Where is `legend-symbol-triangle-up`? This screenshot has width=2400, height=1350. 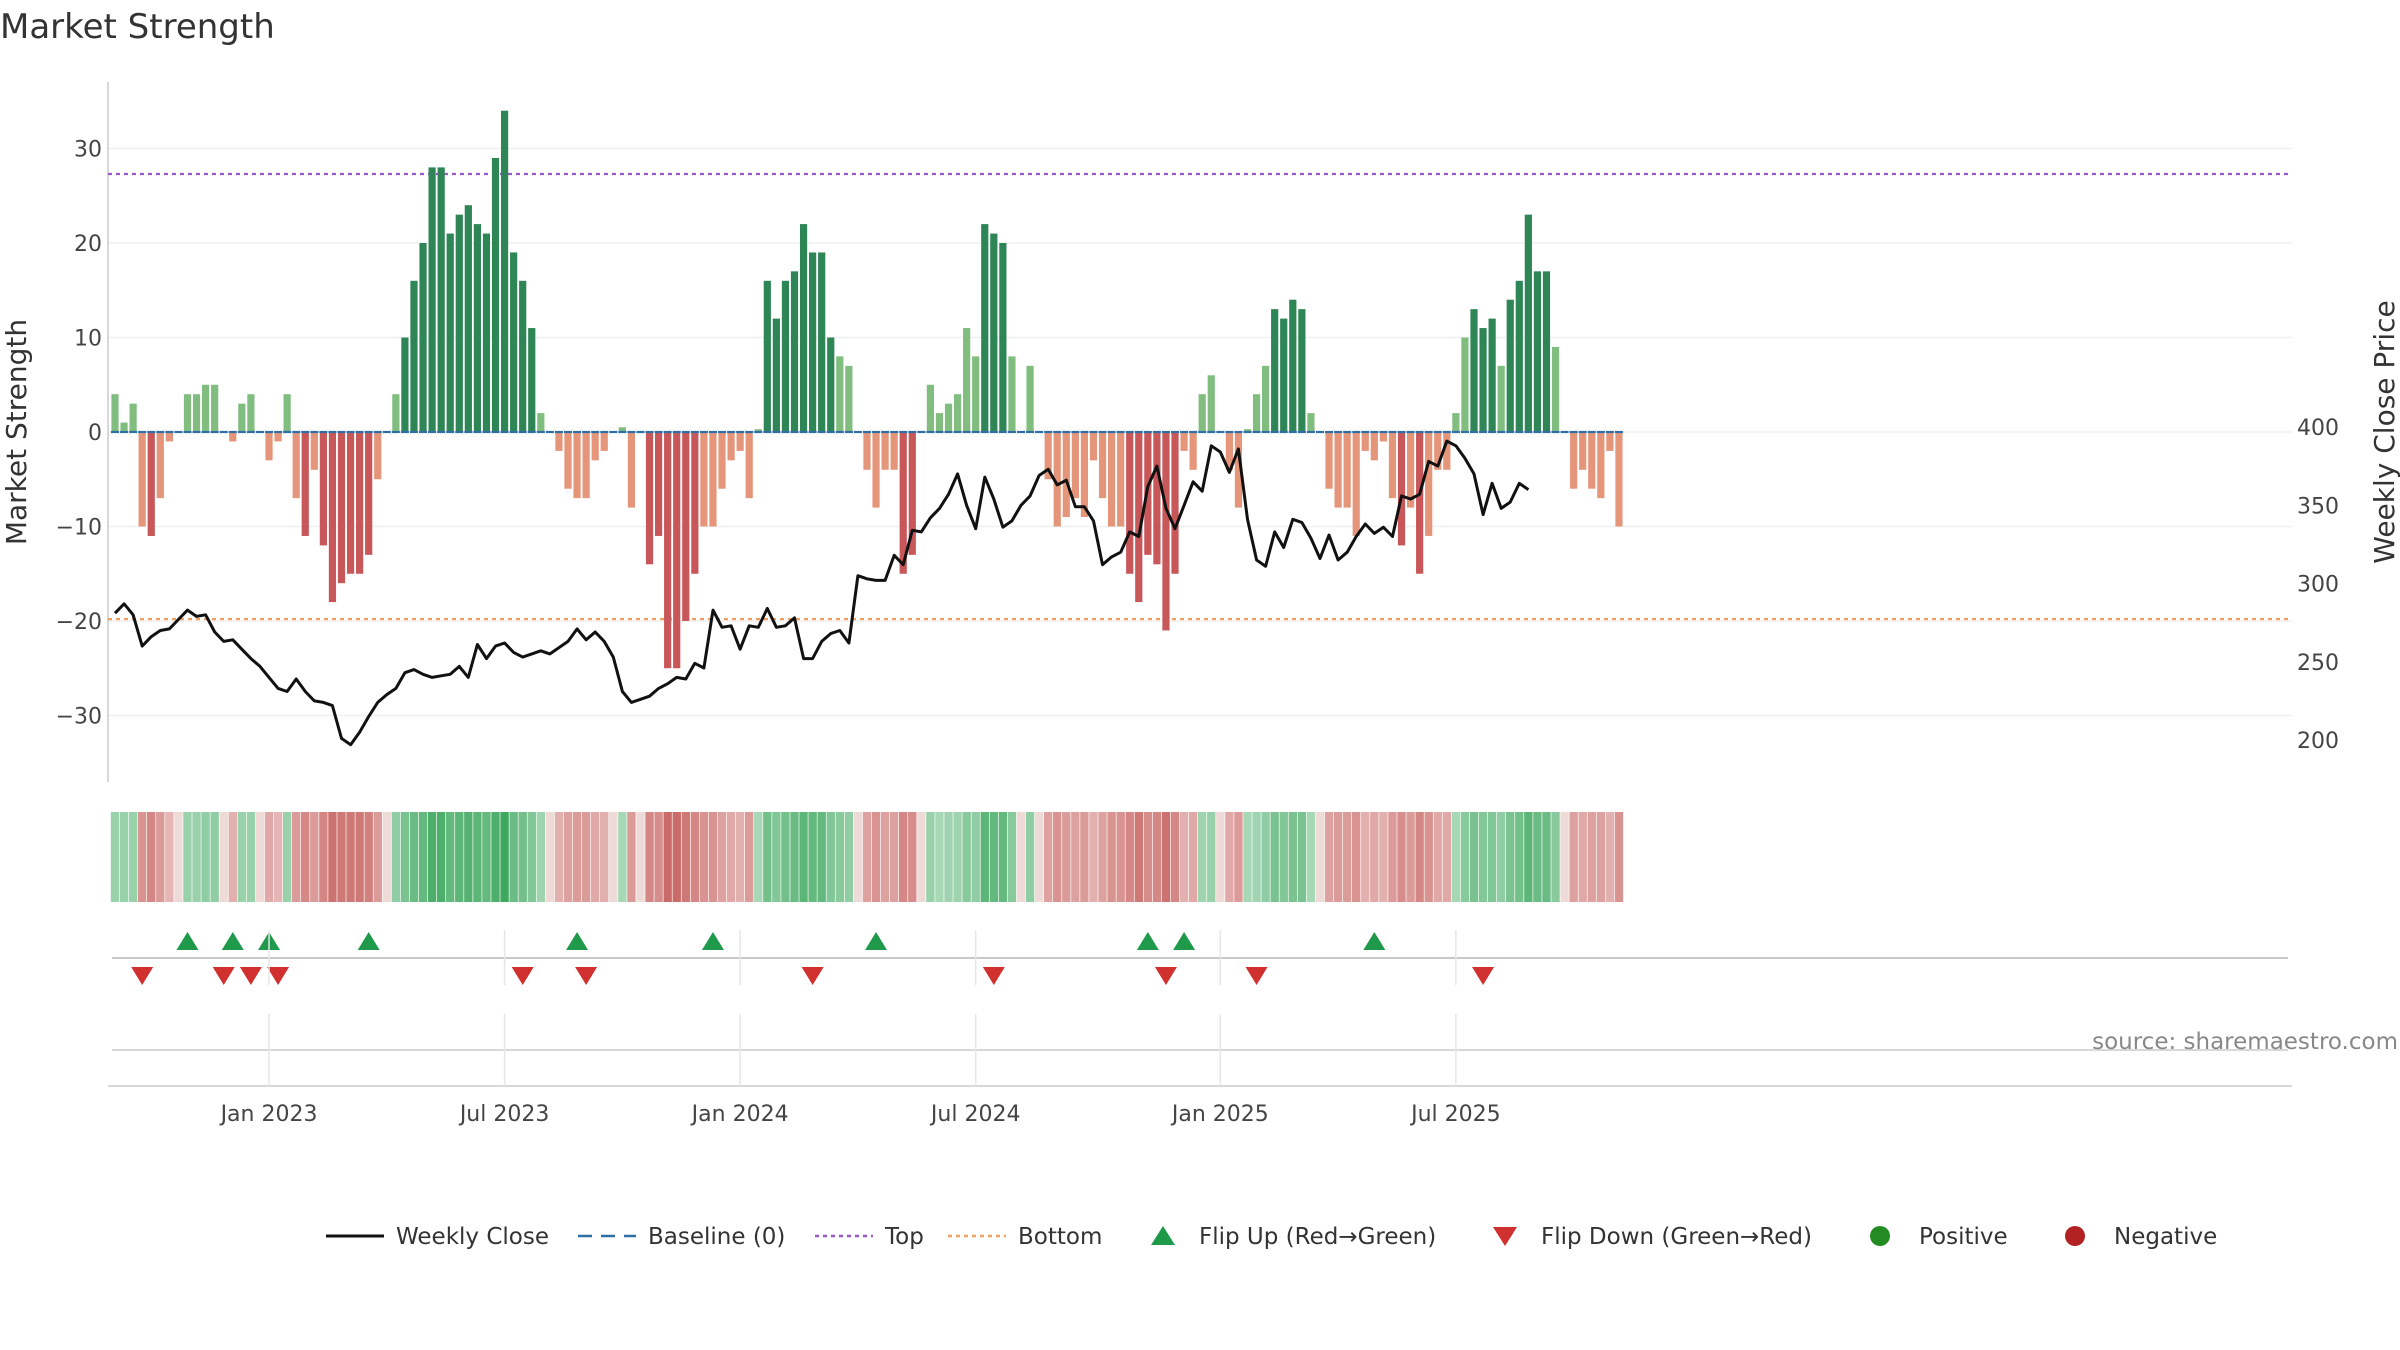 legend-symbol-triangle-up is located at coordinates (1163, 1235).